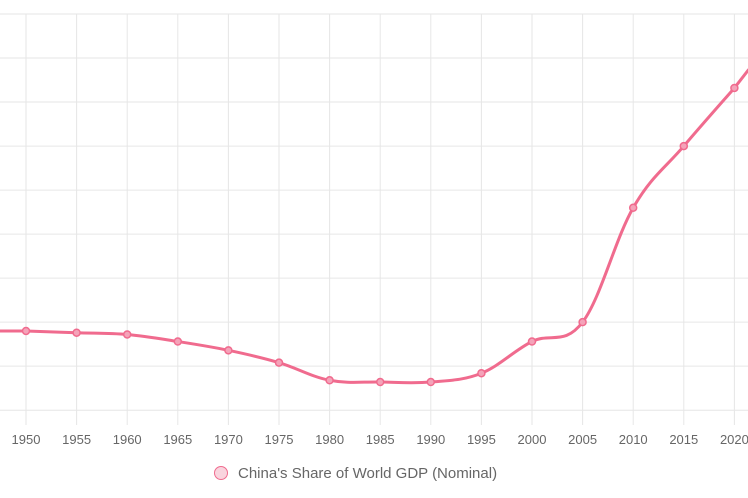 This screenshot has width=748, height=498. Describe the element at coordinates (683, 439) in the screenshot. I see `x-tick-label: 2015` at that location.